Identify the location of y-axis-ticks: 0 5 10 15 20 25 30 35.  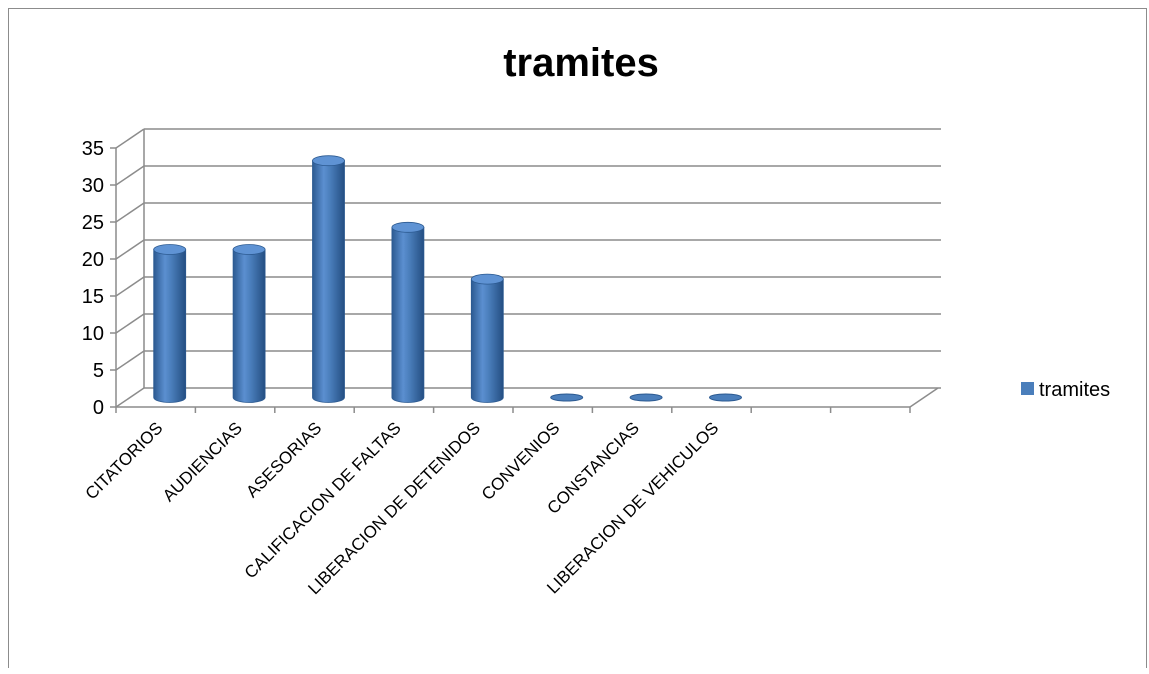
(99, 278).